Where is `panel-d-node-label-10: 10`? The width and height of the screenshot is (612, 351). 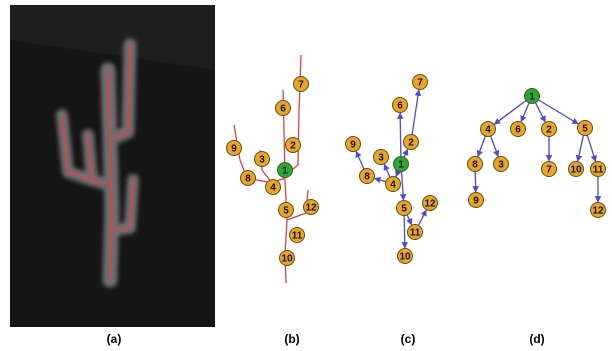 panel-d-node-label-10: 10 is located at coordinates (576, 170).